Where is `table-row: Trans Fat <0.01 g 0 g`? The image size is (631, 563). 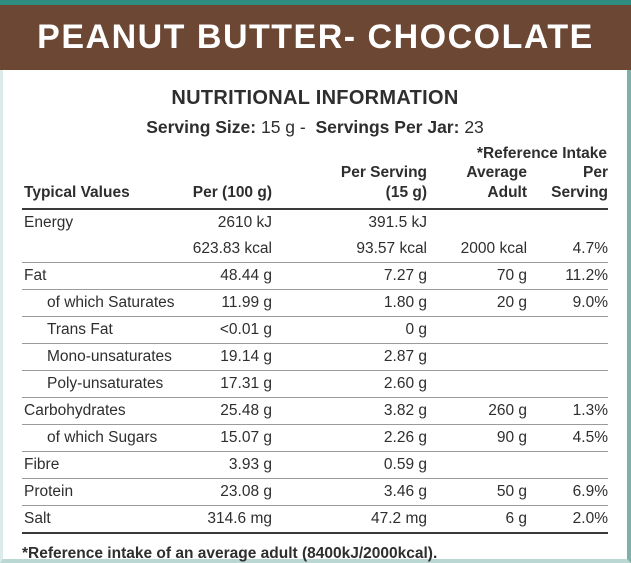
table-row: Trans Fat <0.01 g 0 g is located at coordinates (315, 330).